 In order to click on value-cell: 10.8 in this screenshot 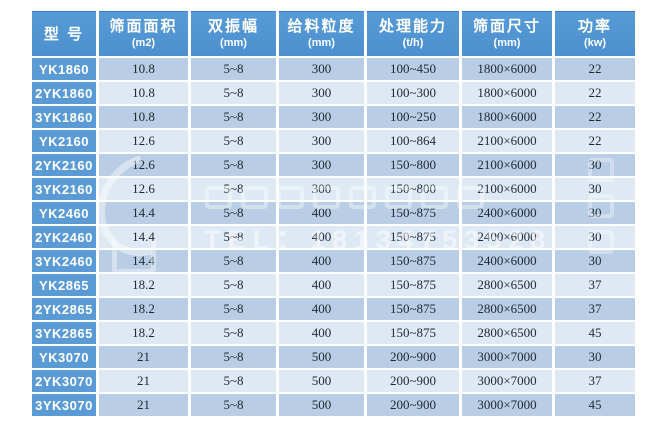, I will do `click(143, 93)`.